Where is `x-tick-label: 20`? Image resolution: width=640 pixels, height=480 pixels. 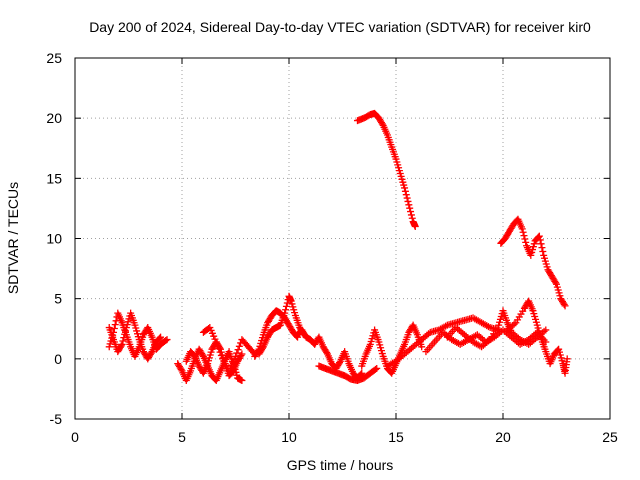
x-tick-label: 20 is located at coordinates (503, 437).